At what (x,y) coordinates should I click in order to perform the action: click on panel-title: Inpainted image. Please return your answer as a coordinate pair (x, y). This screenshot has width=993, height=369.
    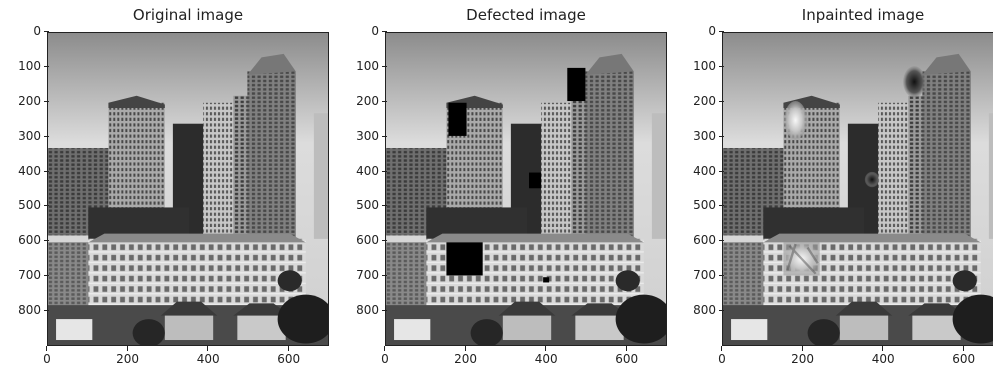
    Looking at the image, I should click on (863, 15).